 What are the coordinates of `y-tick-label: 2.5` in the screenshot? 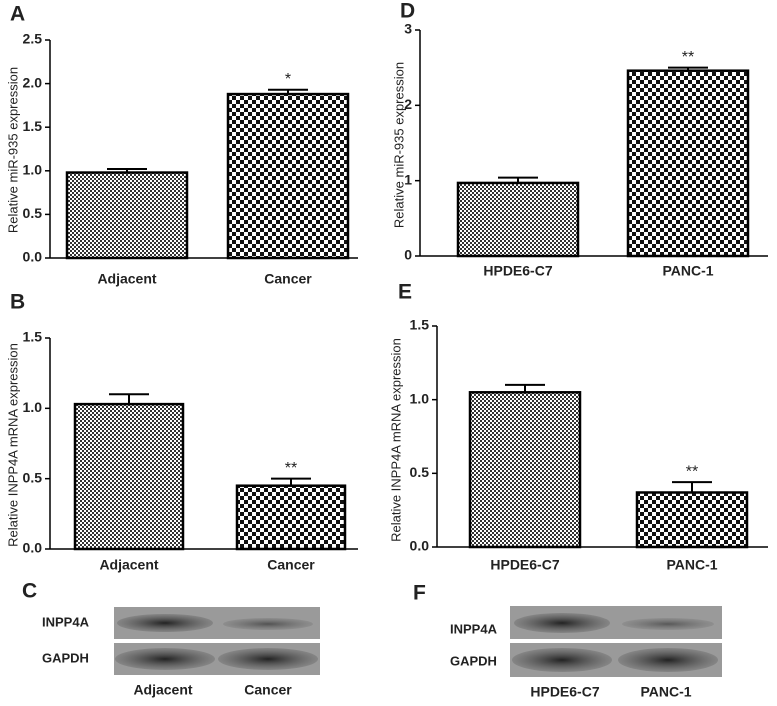 It's located at (33, 39).